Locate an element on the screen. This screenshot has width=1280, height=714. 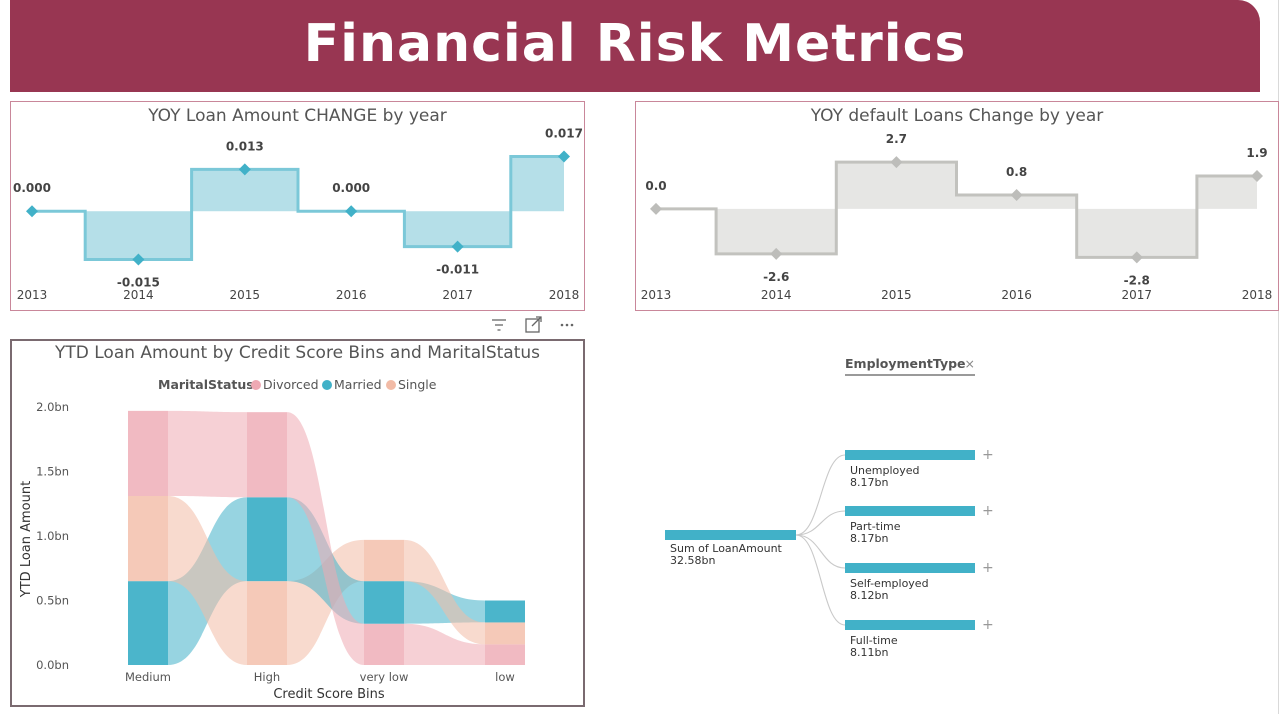
legend-single: Single is located at coordinates (417, 384).